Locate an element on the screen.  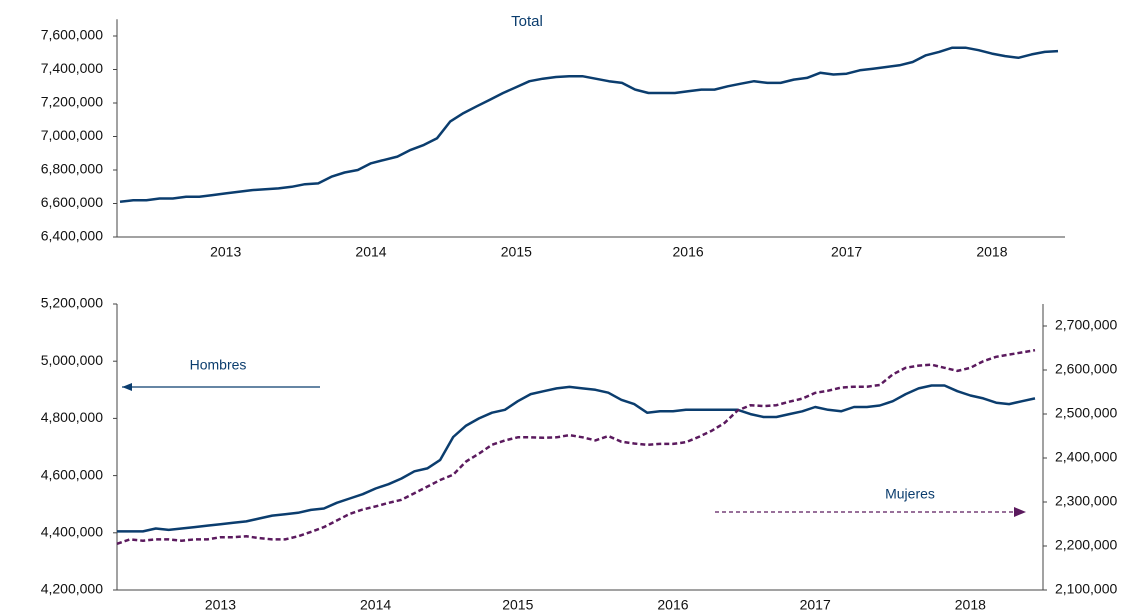
annotation: Hombres is located at coordinates (218, 365).